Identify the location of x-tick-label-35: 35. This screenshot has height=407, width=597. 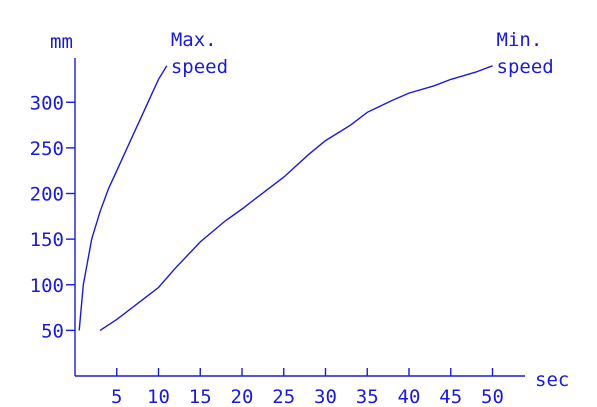
(367, 396).